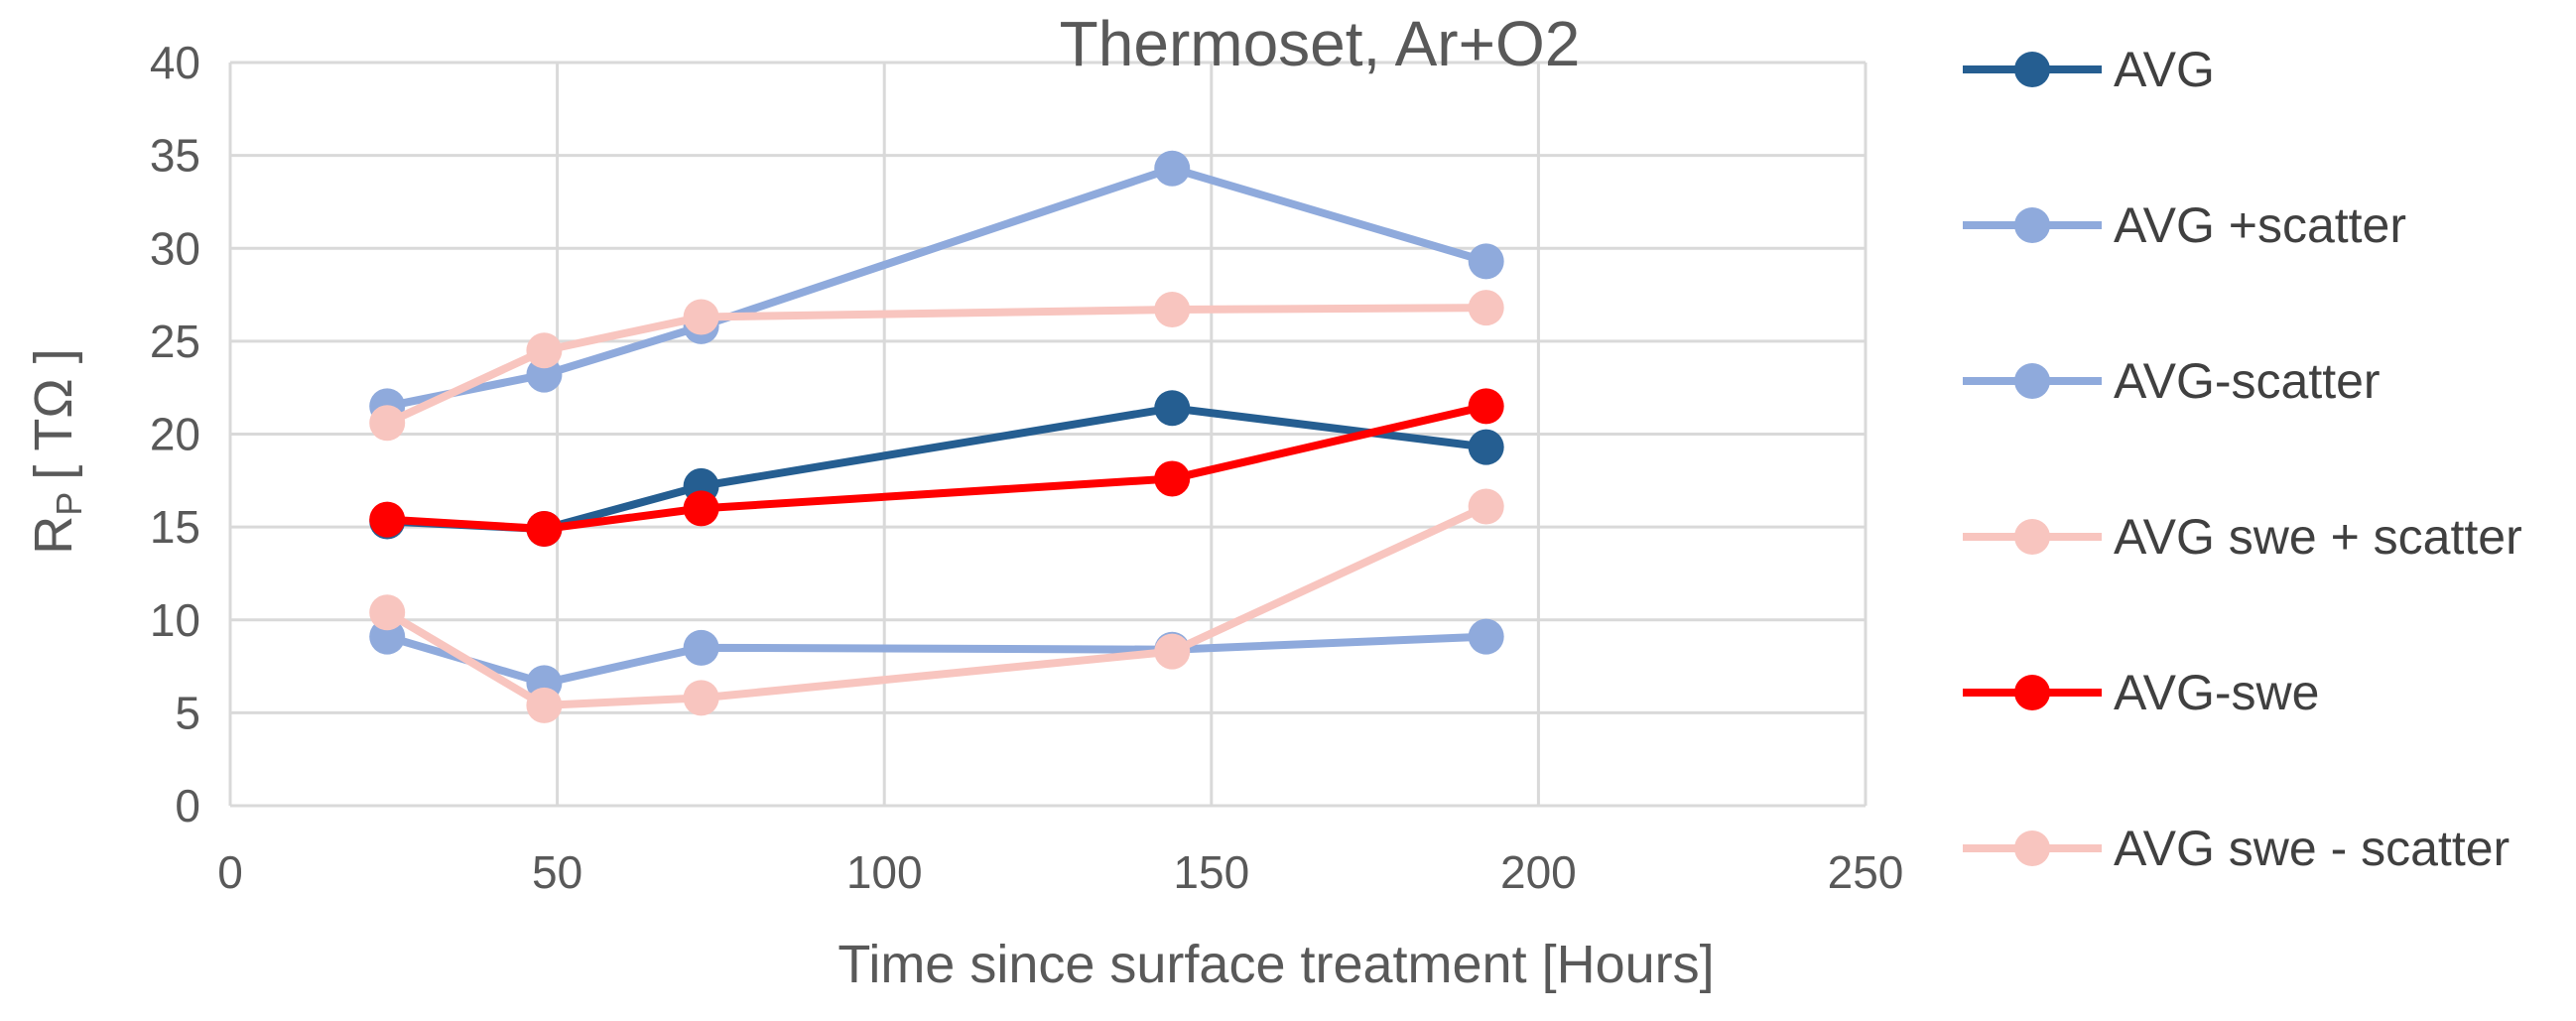 Image resolution: width=2576 pixels, height=1021 pixels. Describe the element at coordinates (175, 527) in the screenshot. I see `y-tick-label: 15` at that location.